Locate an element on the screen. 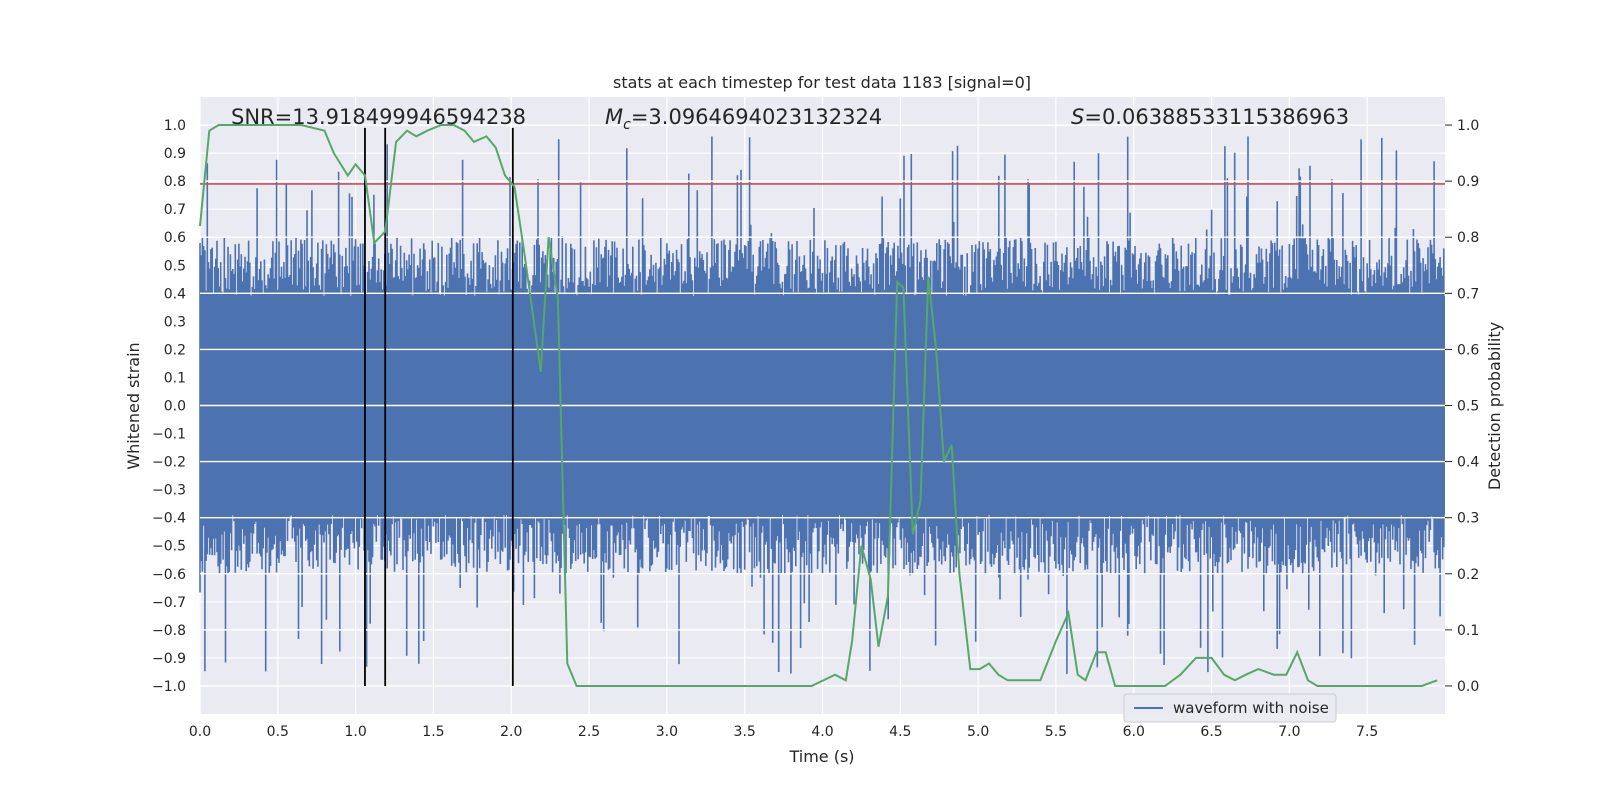 This screenshot has height=800, width=1600. legend: waveform with noise is located at coordinates (1230, 708).